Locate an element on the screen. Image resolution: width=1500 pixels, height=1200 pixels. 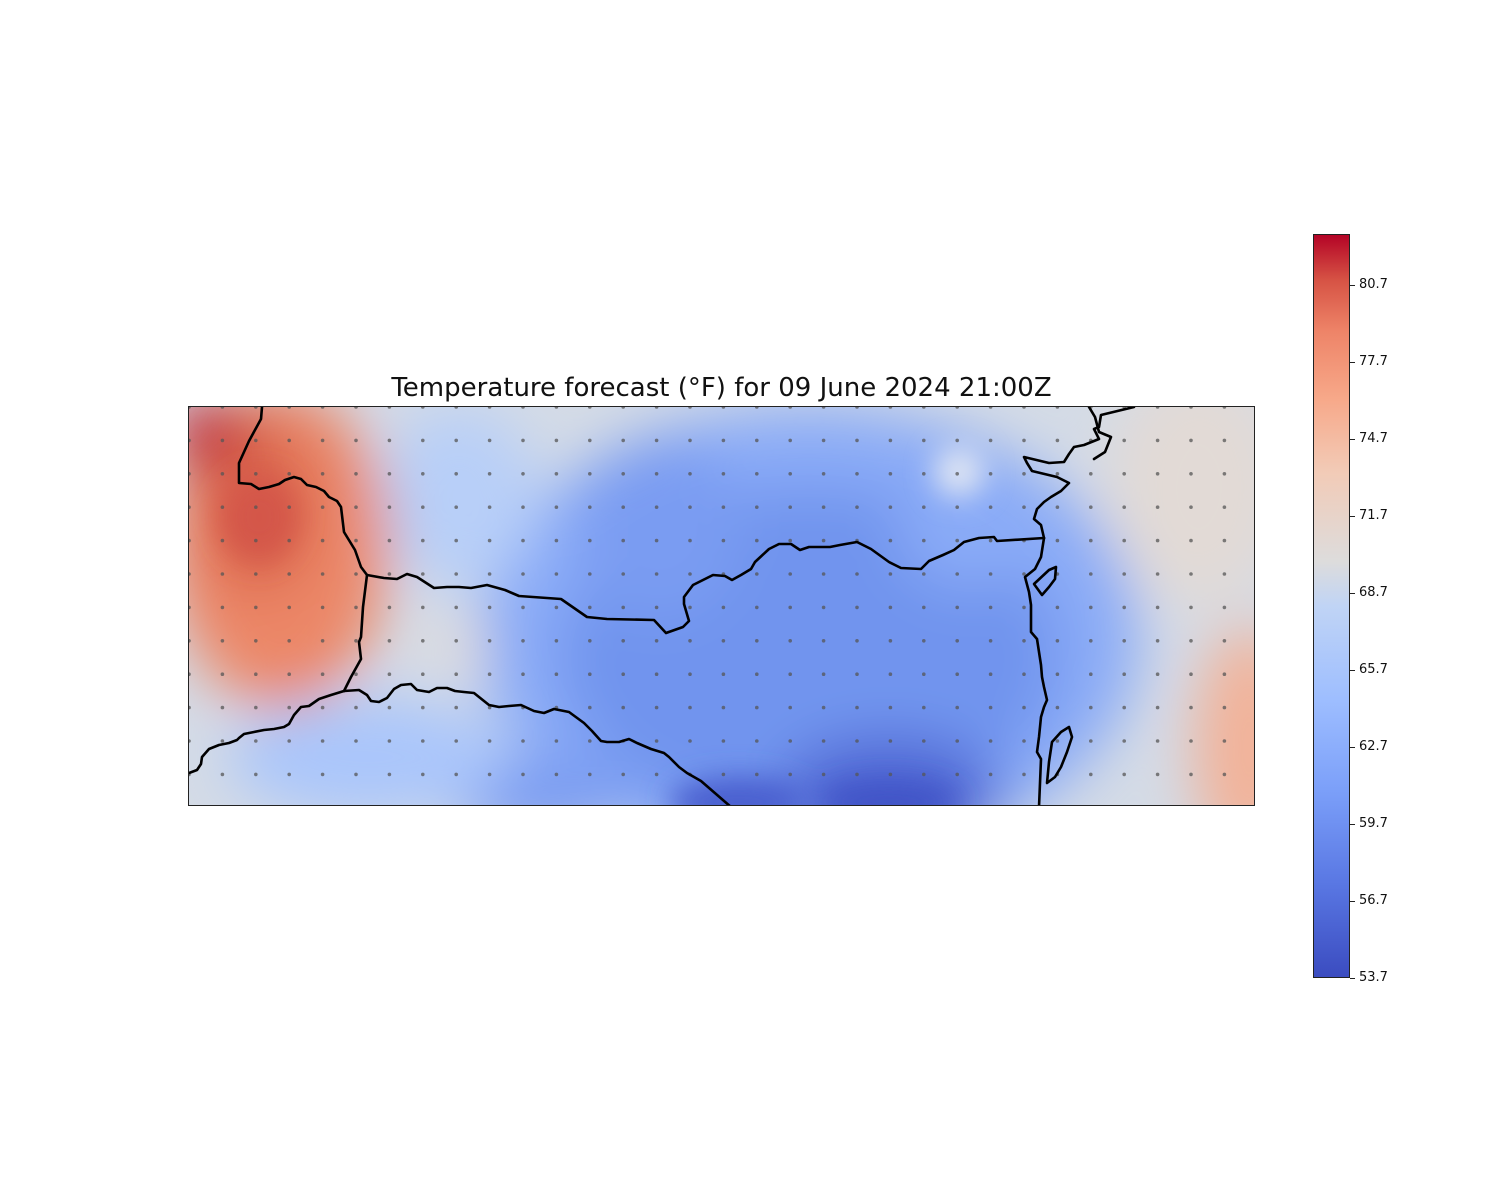
boundary-southwest is located at coordinates (267, 732).